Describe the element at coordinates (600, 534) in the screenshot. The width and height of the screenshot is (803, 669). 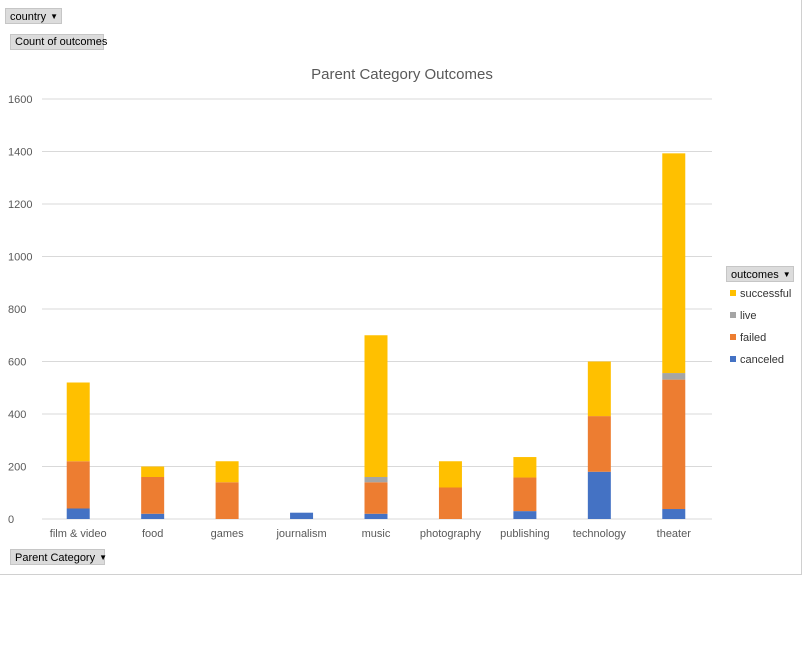
I see `x-tick-label: technology` at that location.